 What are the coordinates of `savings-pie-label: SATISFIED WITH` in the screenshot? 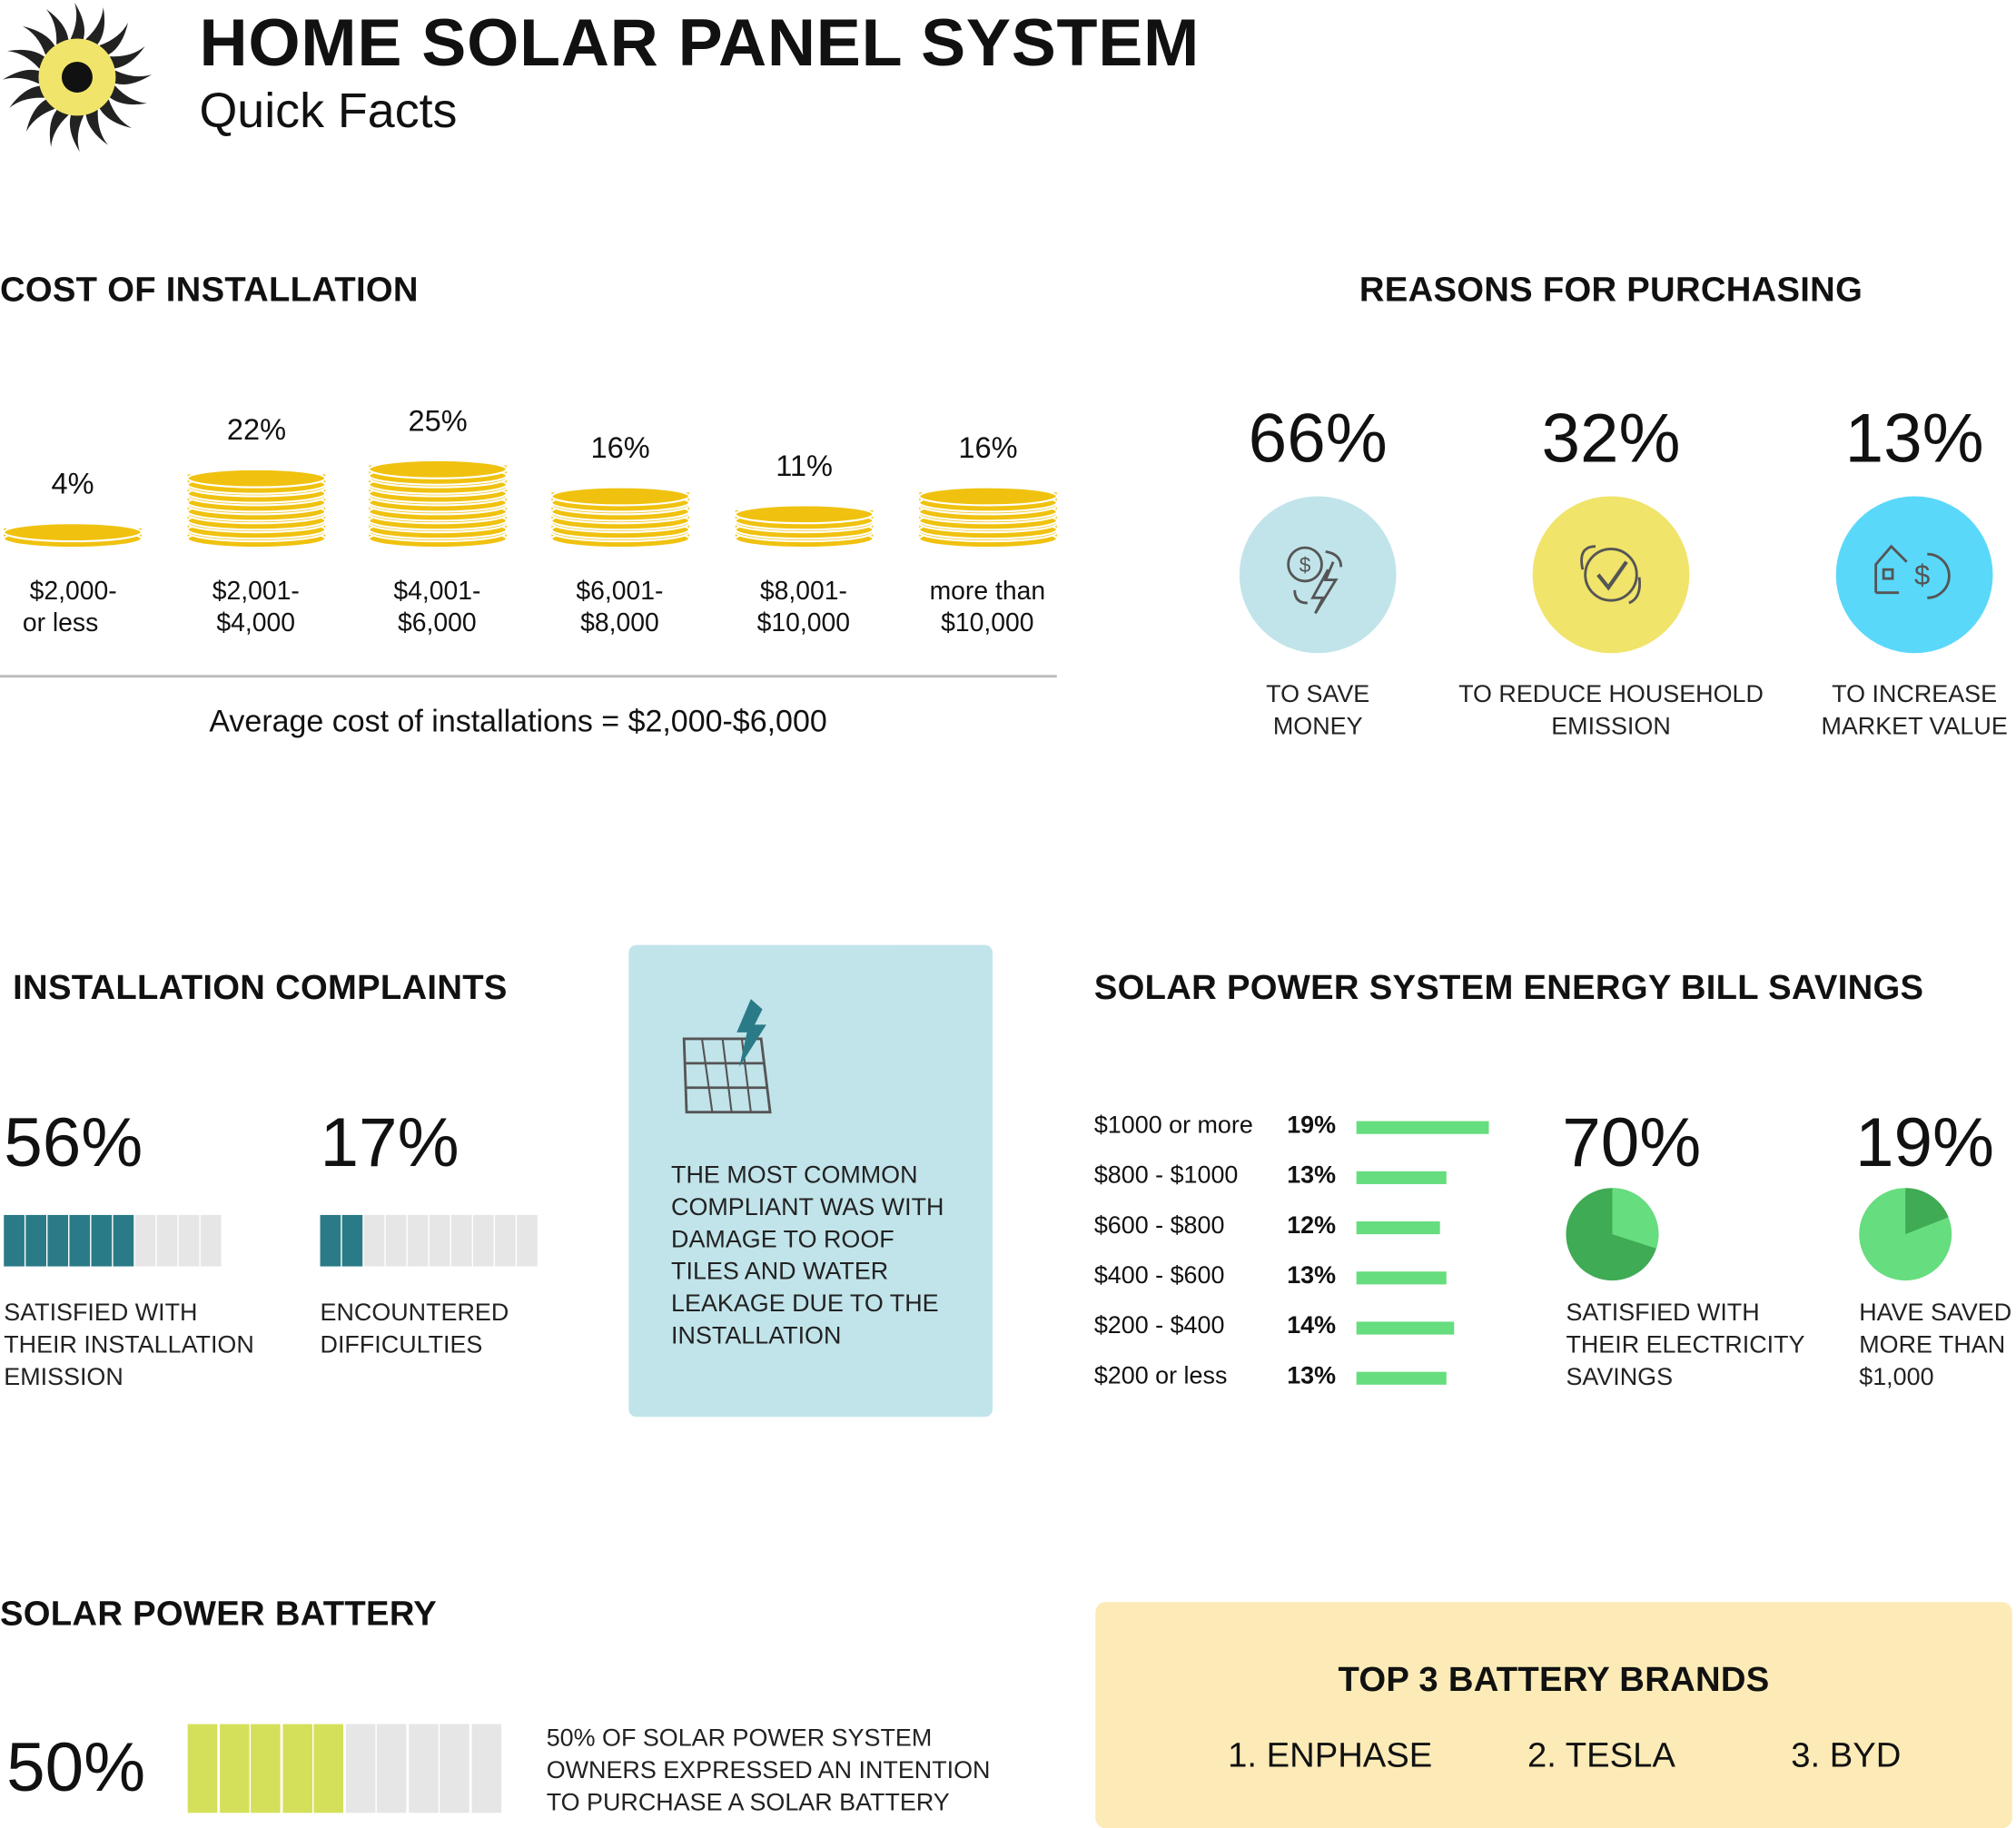 It's located at (1663, 1313).